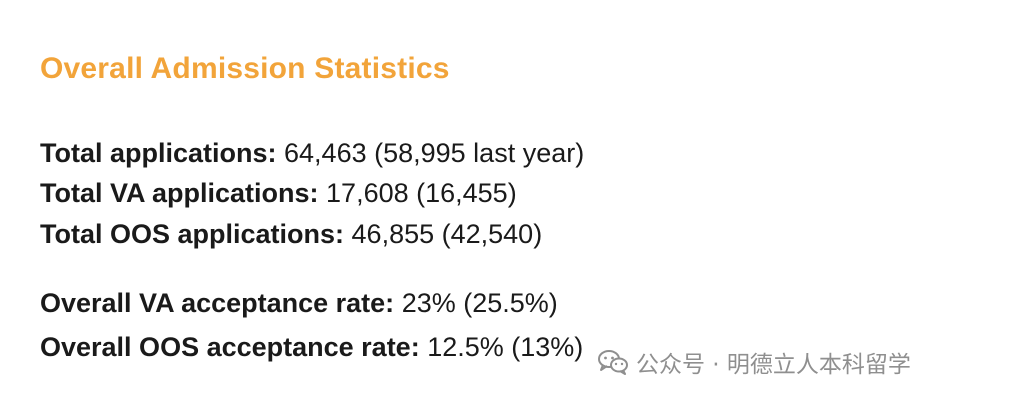  What do you see at coordinates (613, 362) in the screenshot?
I see `wechat-icon` at bounding box center [613, 362].